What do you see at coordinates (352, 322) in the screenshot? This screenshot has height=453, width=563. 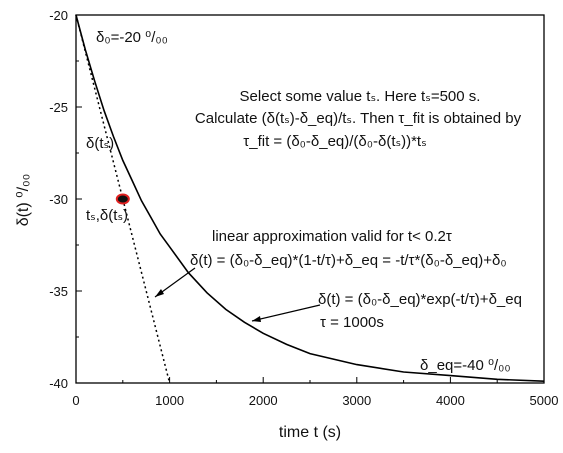 I see `exp-annot-line2: τ = 1000s` at bounding box center [352, 322].